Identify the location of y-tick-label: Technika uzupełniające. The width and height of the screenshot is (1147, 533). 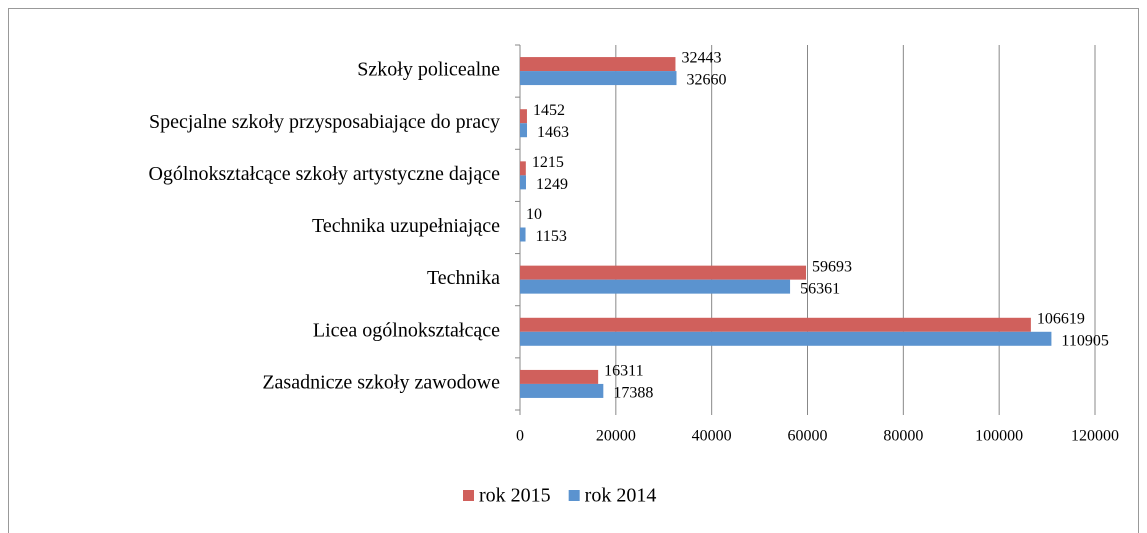
(406, 226).